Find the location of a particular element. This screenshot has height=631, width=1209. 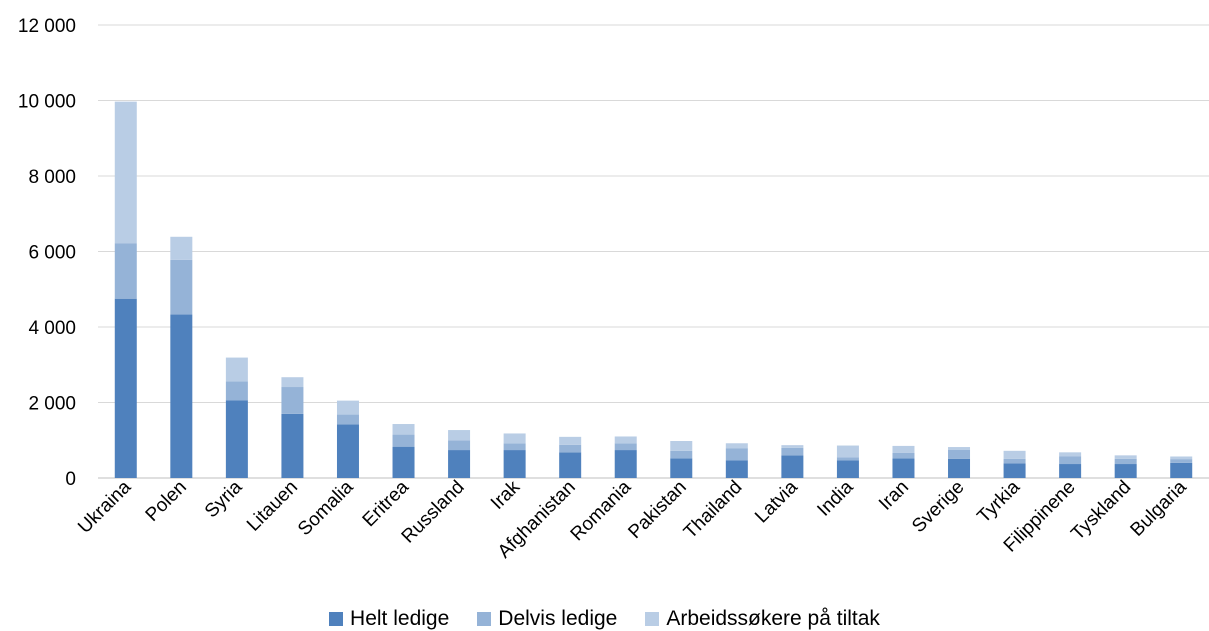

bar-india-delvis-ledige is located at coordinates (847, 459).